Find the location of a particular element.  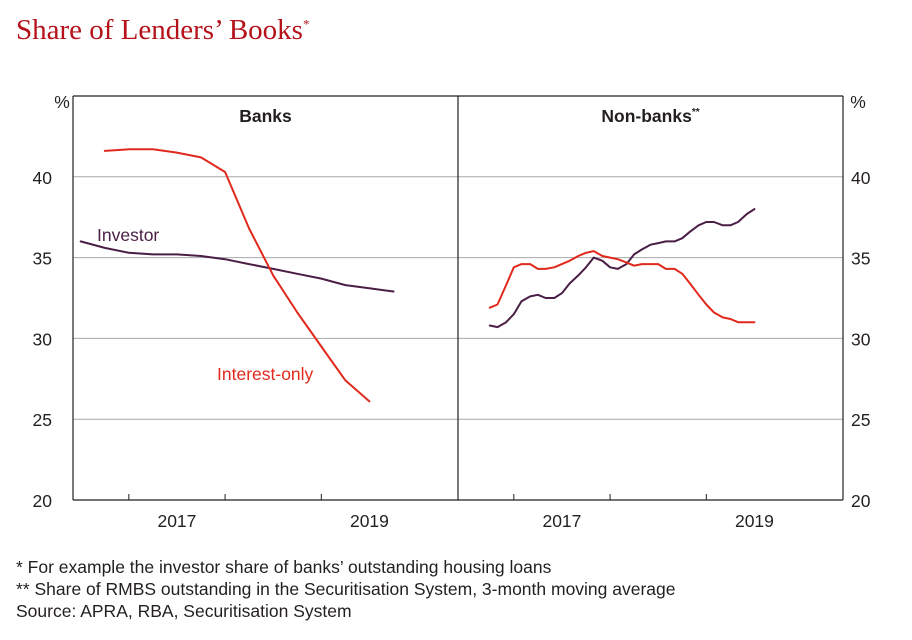

banks-y-tick-label: 20 is located at coordinates (43, 501).